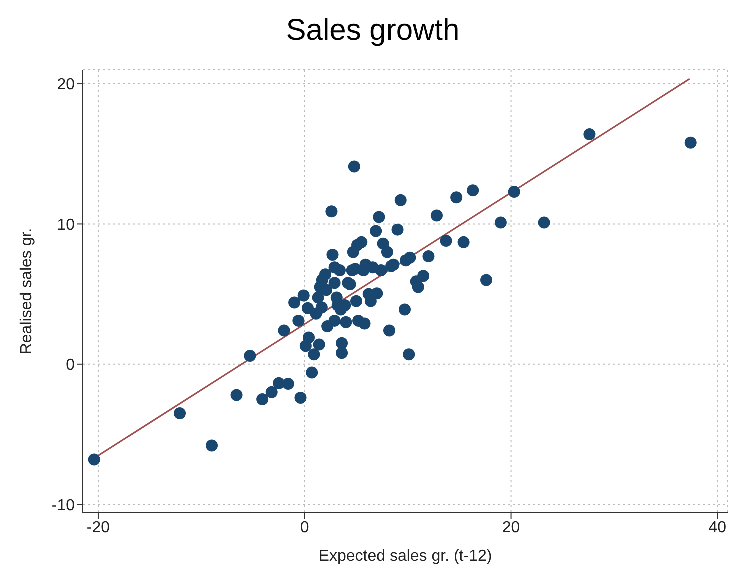  What do you see at coordinates (98, 527) in the screenshot?
I see `x-tick-label: -20` at bounding box center [98, 527].